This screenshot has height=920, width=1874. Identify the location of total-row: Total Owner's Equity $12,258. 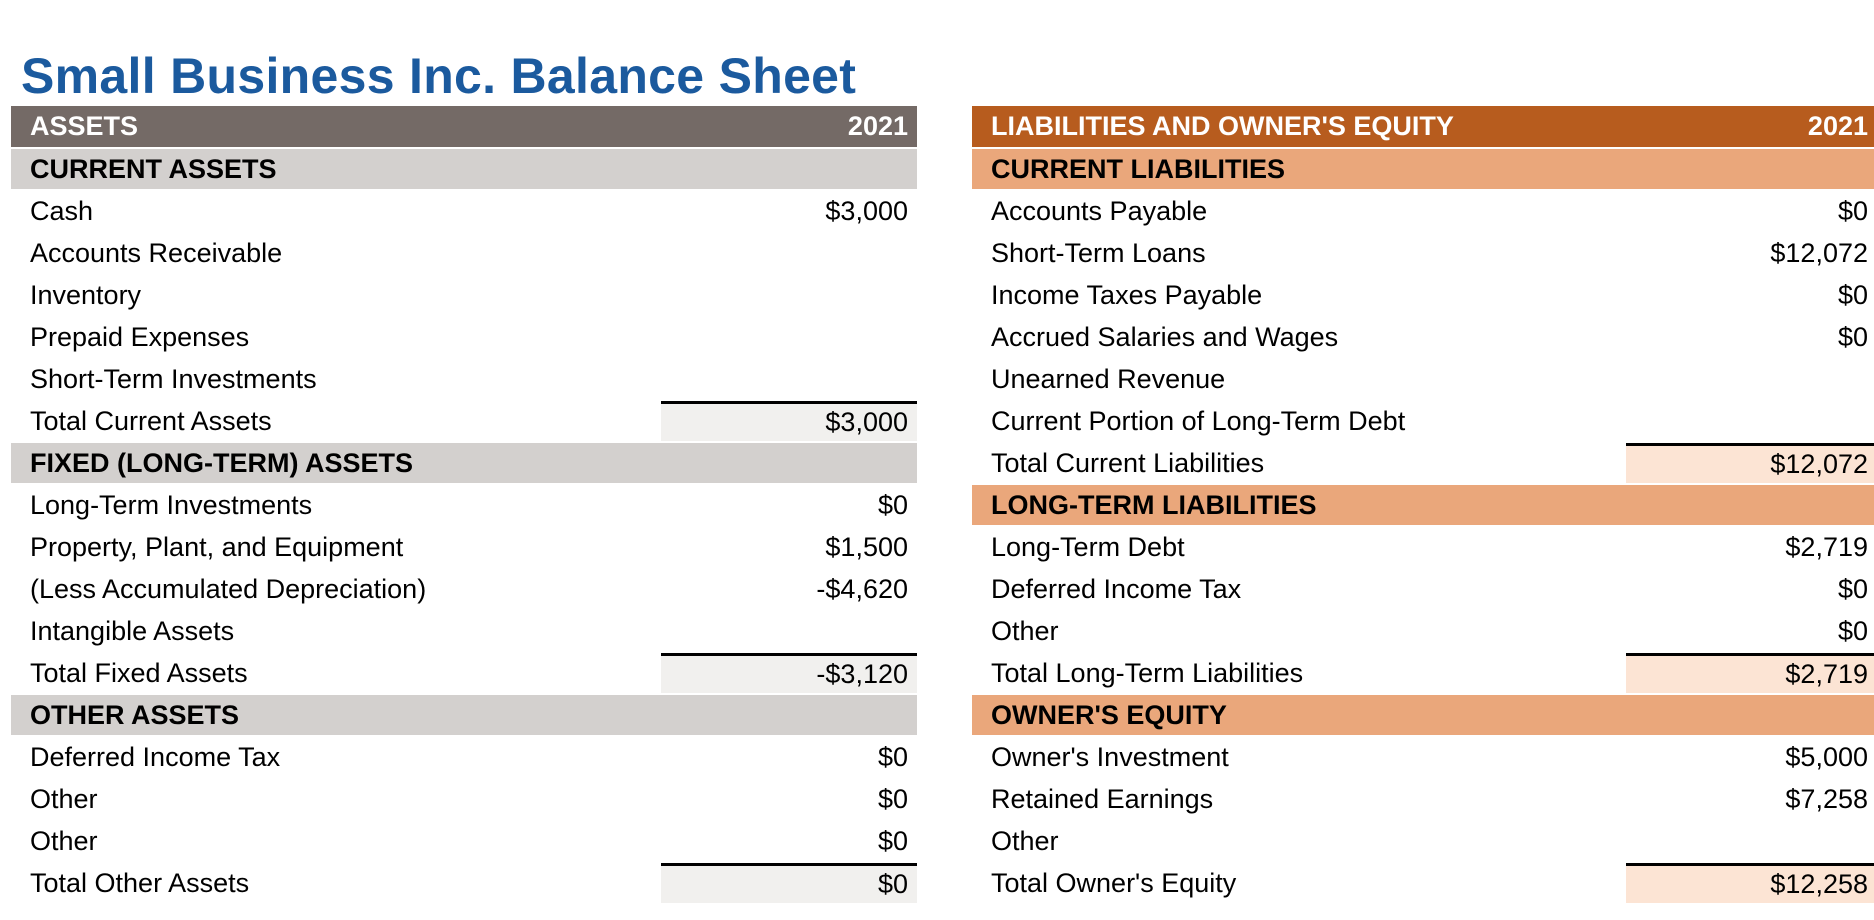
(1423, 883).